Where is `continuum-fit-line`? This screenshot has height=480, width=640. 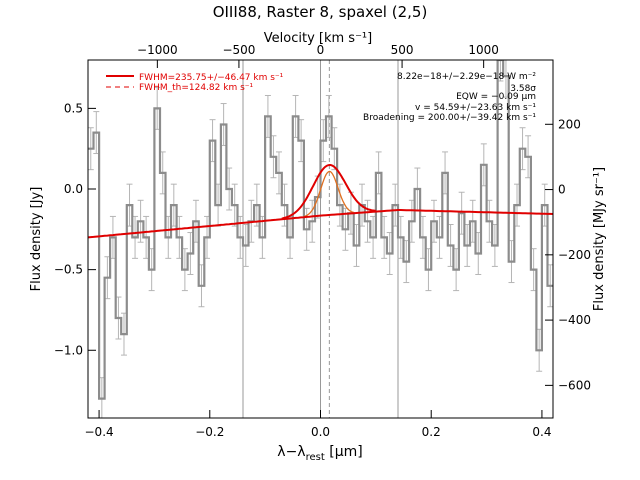
continuum-fit-line is located at coordinates (320, 224).